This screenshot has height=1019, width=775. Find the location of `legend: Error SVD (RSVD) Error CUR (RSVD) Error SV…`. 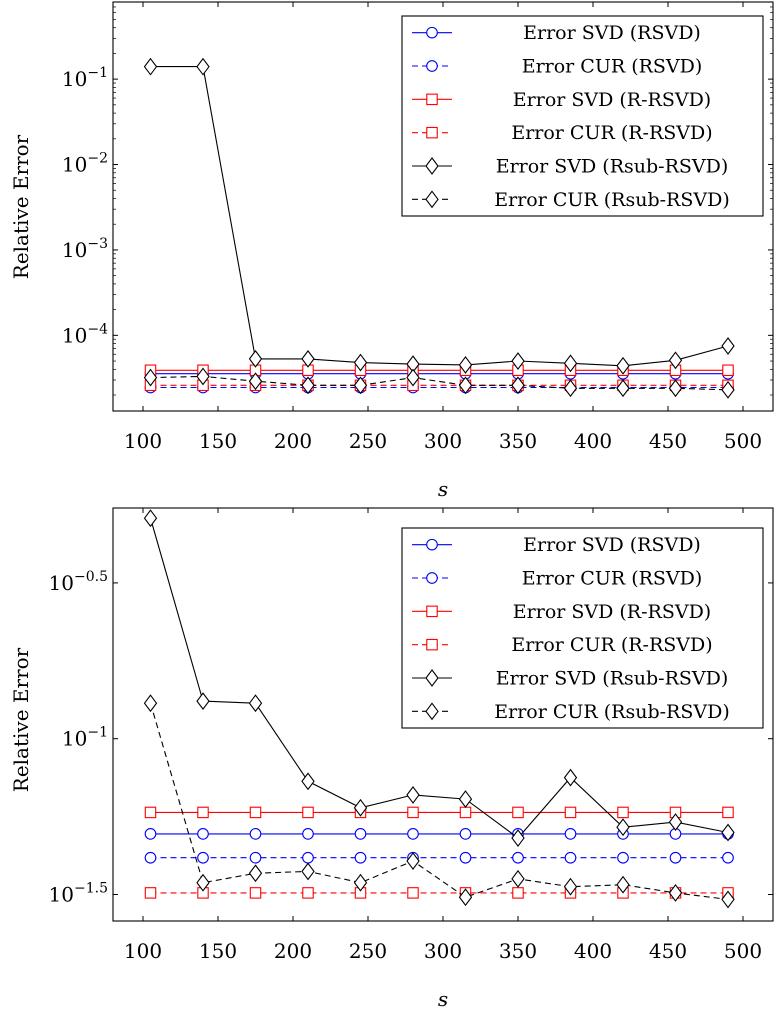

legend: Error SVD (RSVD) Error CUR (RSVD) Error SV… is located at coordinates (582, 116).